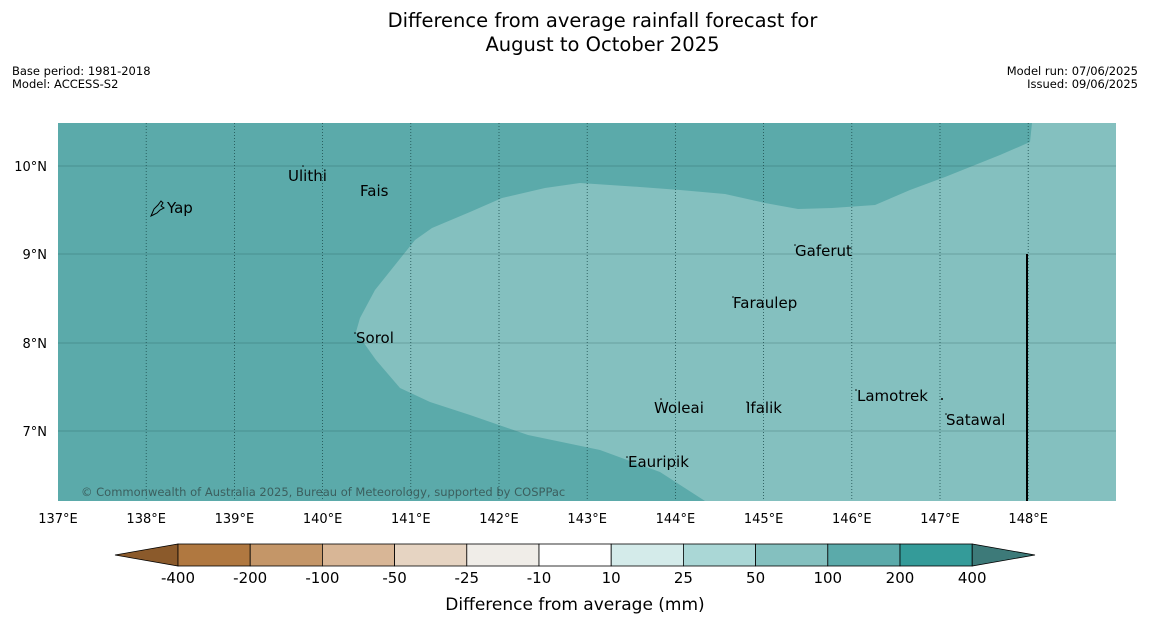 This screenshot has width=1150, height=644. I want to click on latitude-tick-label: 9°N, so click(35, 255).